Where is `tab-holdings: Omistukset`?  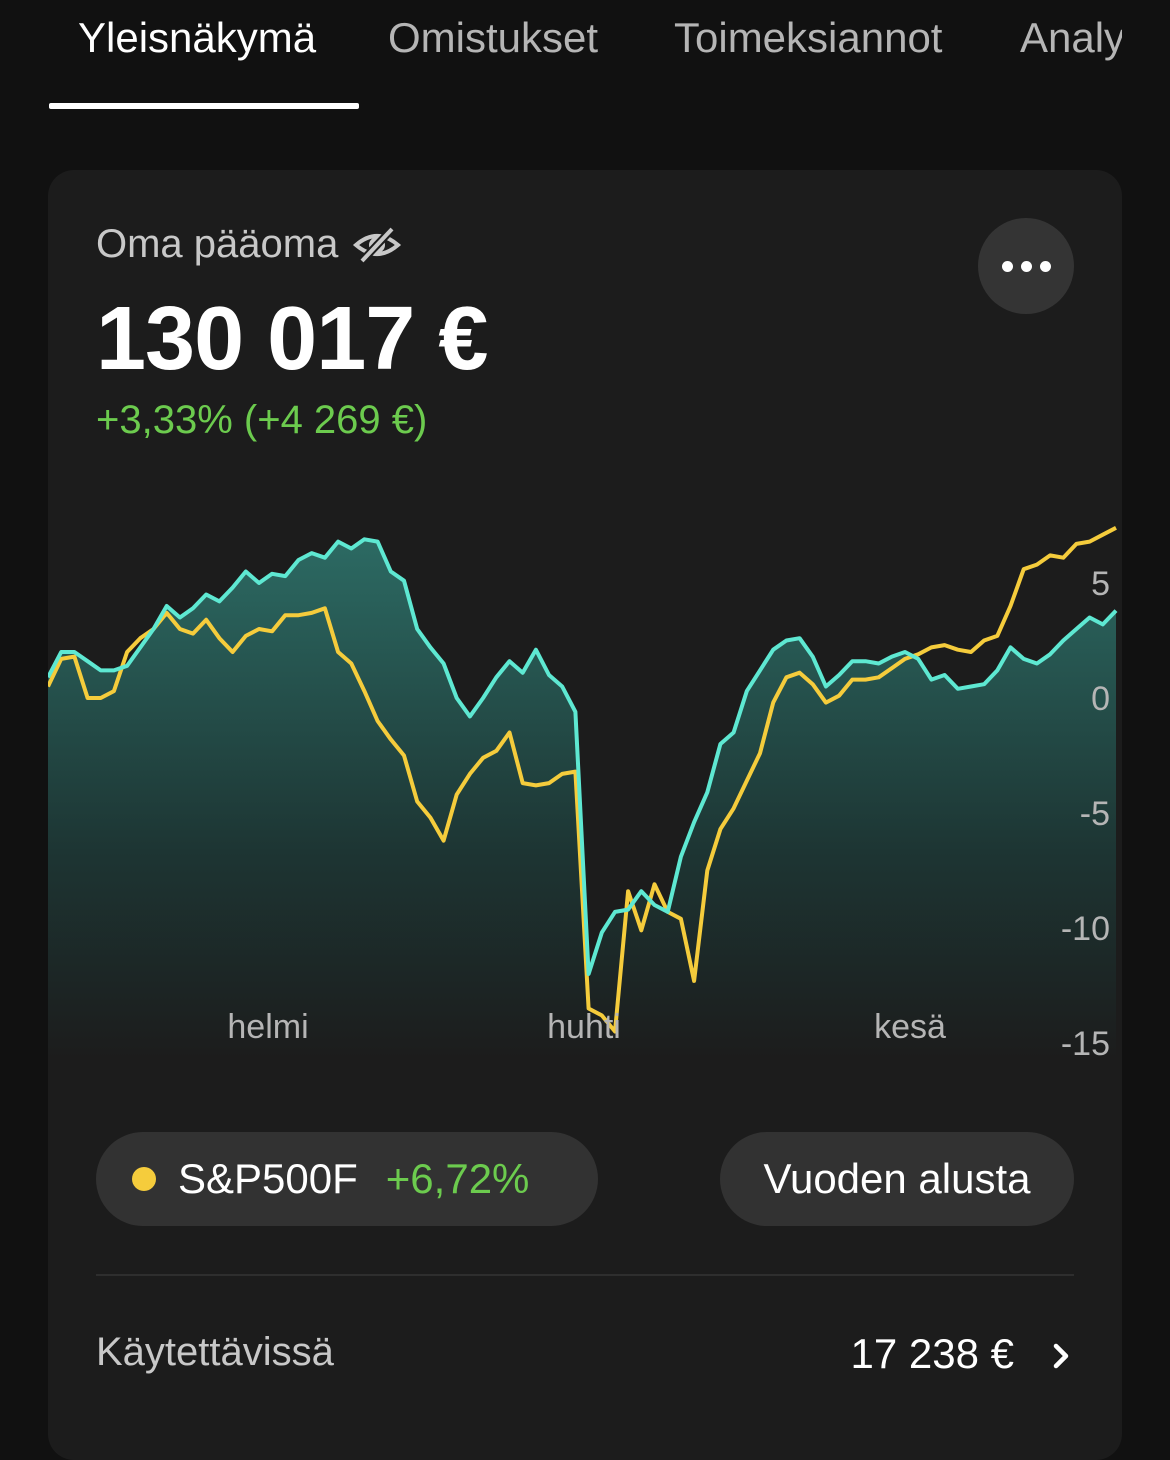
tab-holdings: Omistukset is located at coordinates (493, 37).